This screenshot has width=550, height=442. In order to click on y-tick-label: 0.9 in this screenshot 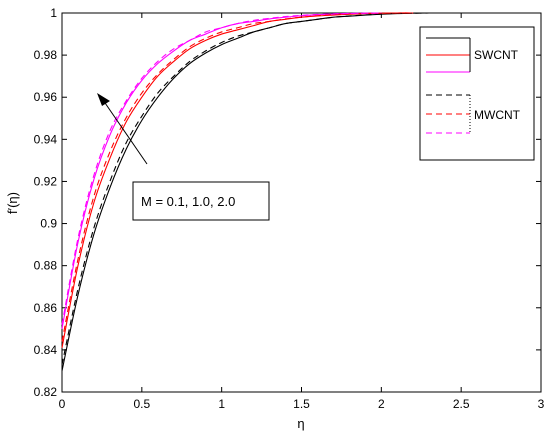, I will do `click(48, 224)`.